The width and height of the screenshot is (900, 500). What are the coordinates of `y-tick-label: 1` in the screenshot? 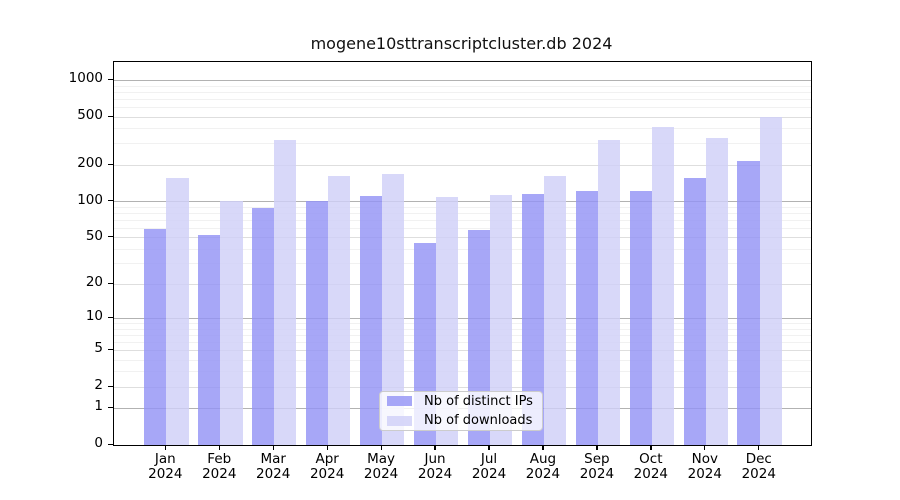 It's located at (98, 406).